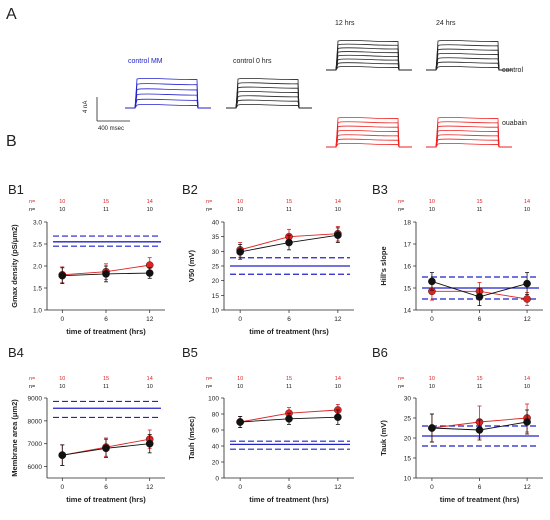  Describe the element at coordinates (216, 267) in the screenshot. I see `y-tick-label: 25` at that location.